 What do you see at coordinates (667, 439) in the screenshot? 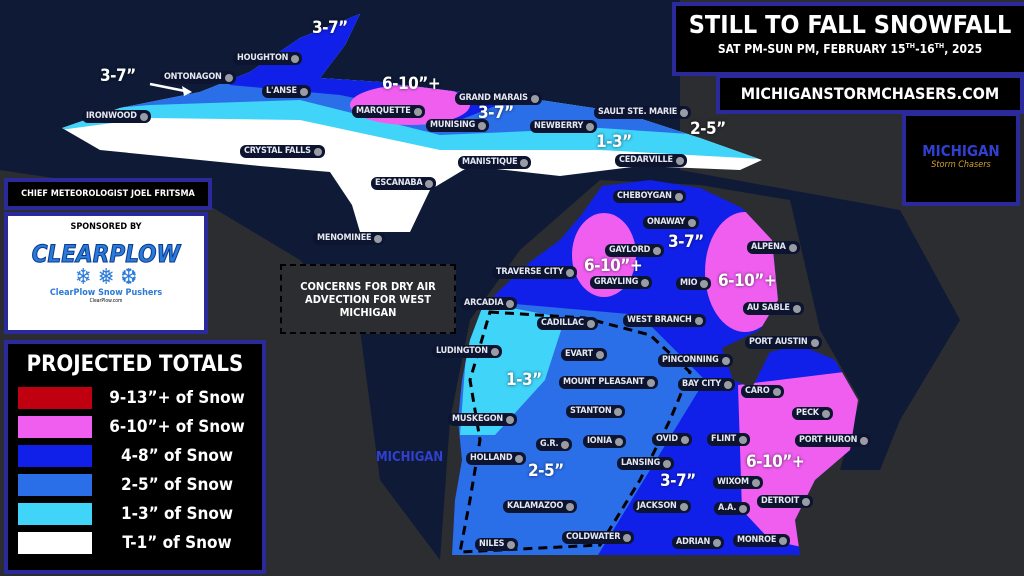
I see `city-name: OVID` at bounding box center [667, 439].